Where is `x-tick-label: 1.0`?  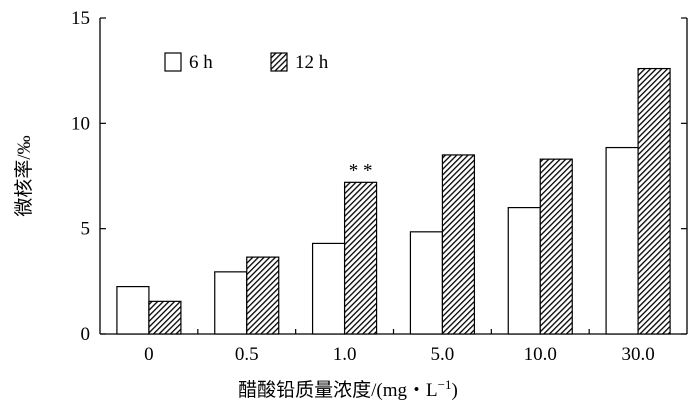 x-tick-label: 1.0 is located at coordinates (345, 354).